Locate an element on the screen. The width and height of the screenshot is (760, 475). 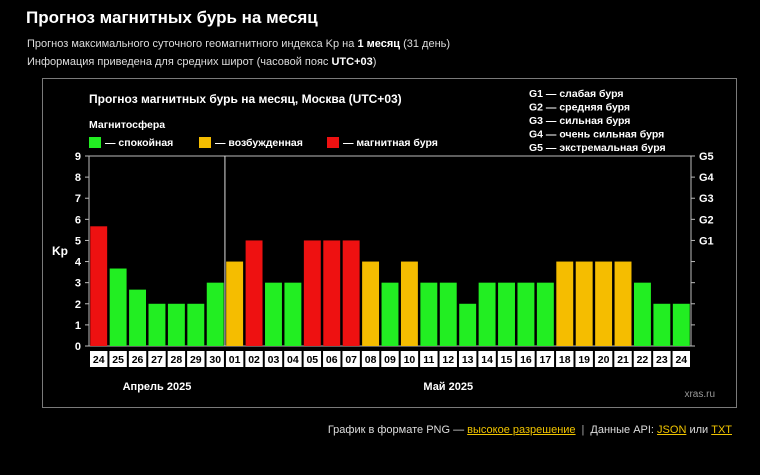
day-label: 25 is located at coordinates (118, 360).